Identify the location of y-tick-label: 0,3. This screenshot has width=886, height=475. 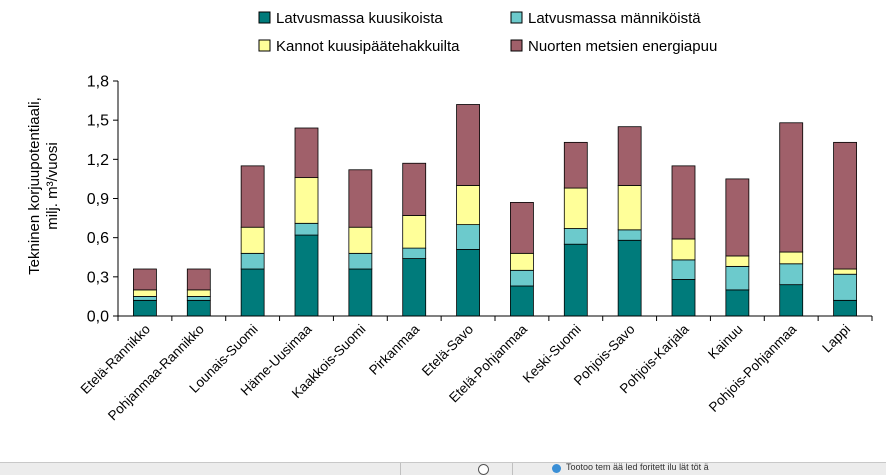
(98, 277).